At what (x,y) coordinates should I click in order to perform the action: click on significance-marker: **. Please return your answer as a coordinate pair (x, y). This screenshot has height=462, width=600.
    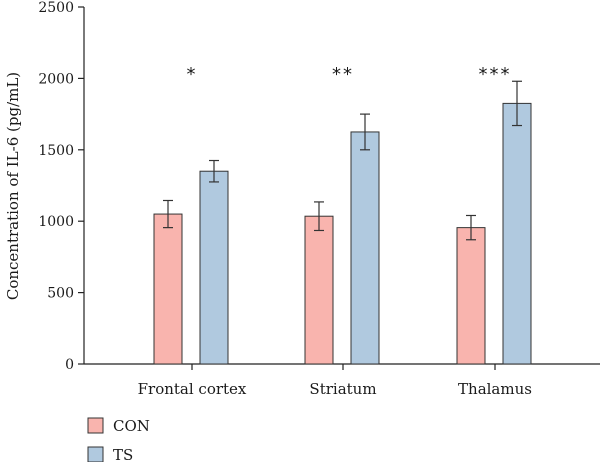
    Looking at the image, I should click on (343, 74).